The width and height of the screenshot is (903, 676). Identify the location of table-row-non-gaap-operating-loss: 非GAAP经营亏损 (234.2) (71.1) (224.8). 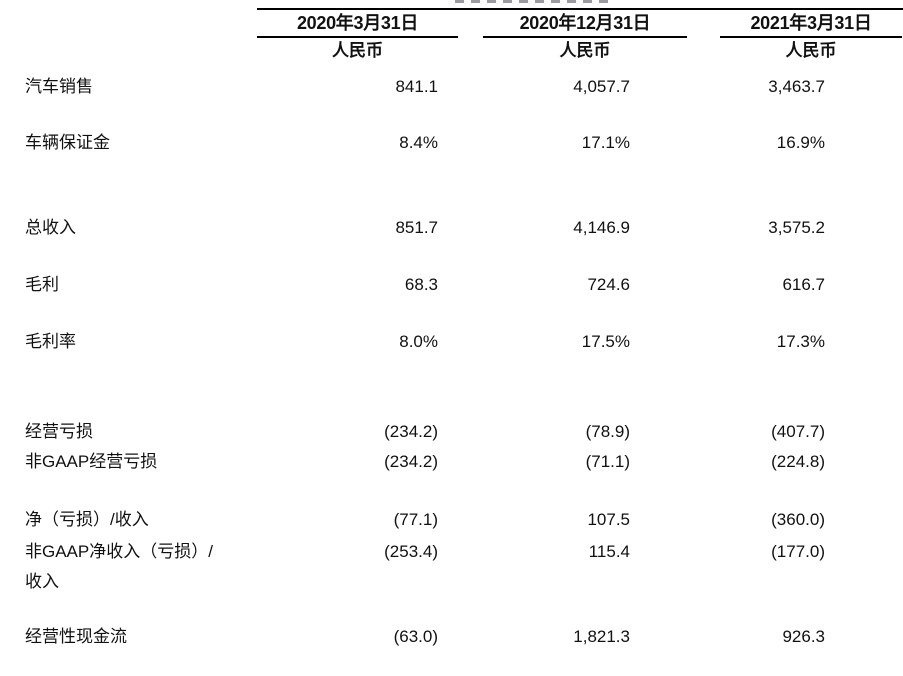
(451, 462).